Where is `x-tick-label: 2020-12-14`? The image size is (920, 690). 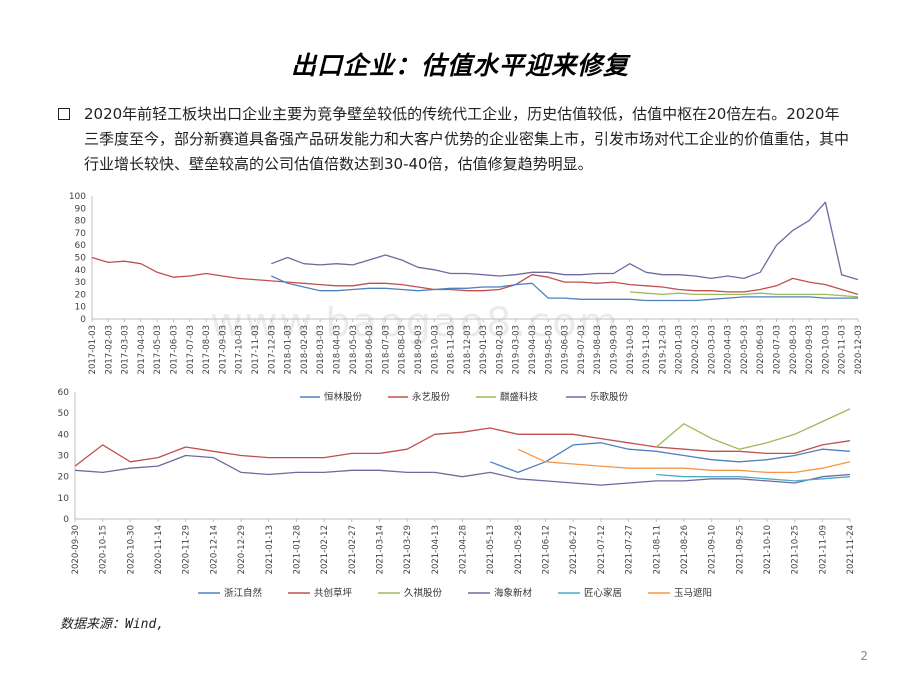
x-tick-label: 2020-12-14 is located at coordinates (214, 549).